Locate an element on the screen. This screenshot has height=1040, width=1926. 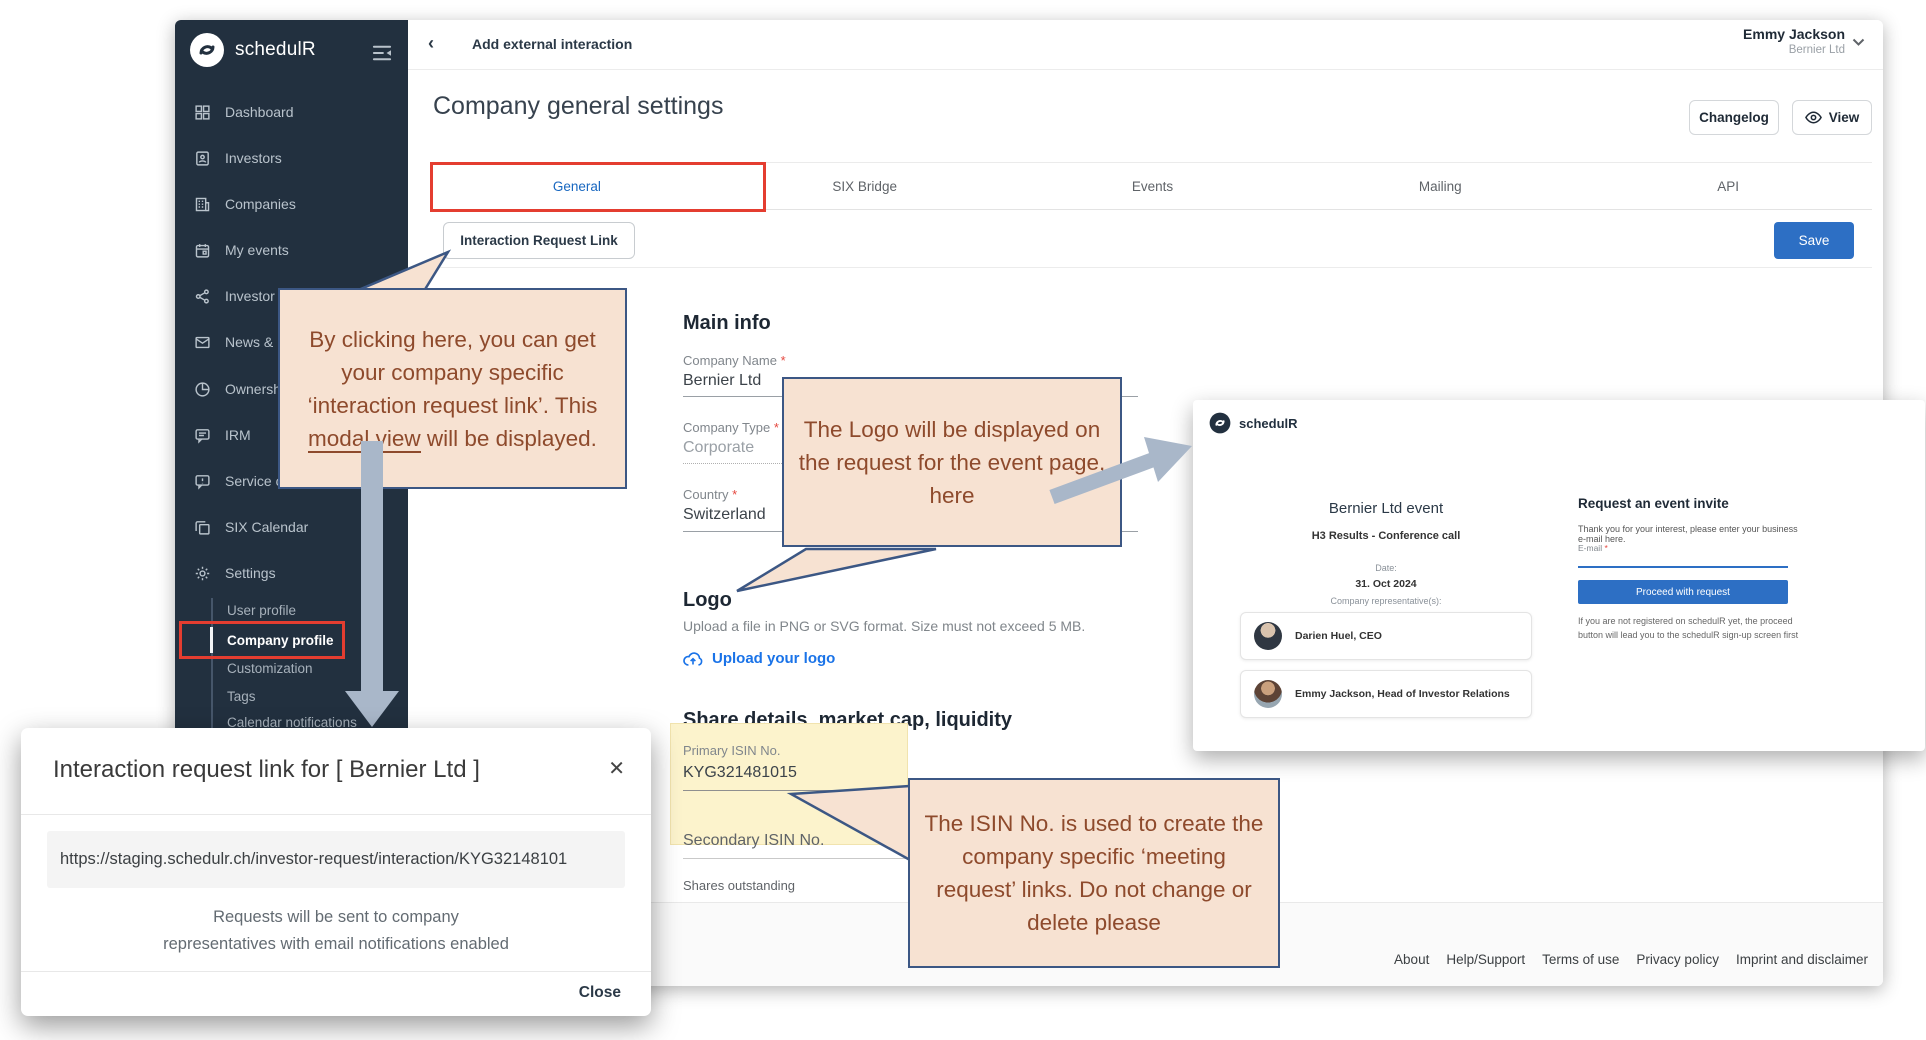
sidebar-item-customization: Customization is located at coordinates (270, 668).